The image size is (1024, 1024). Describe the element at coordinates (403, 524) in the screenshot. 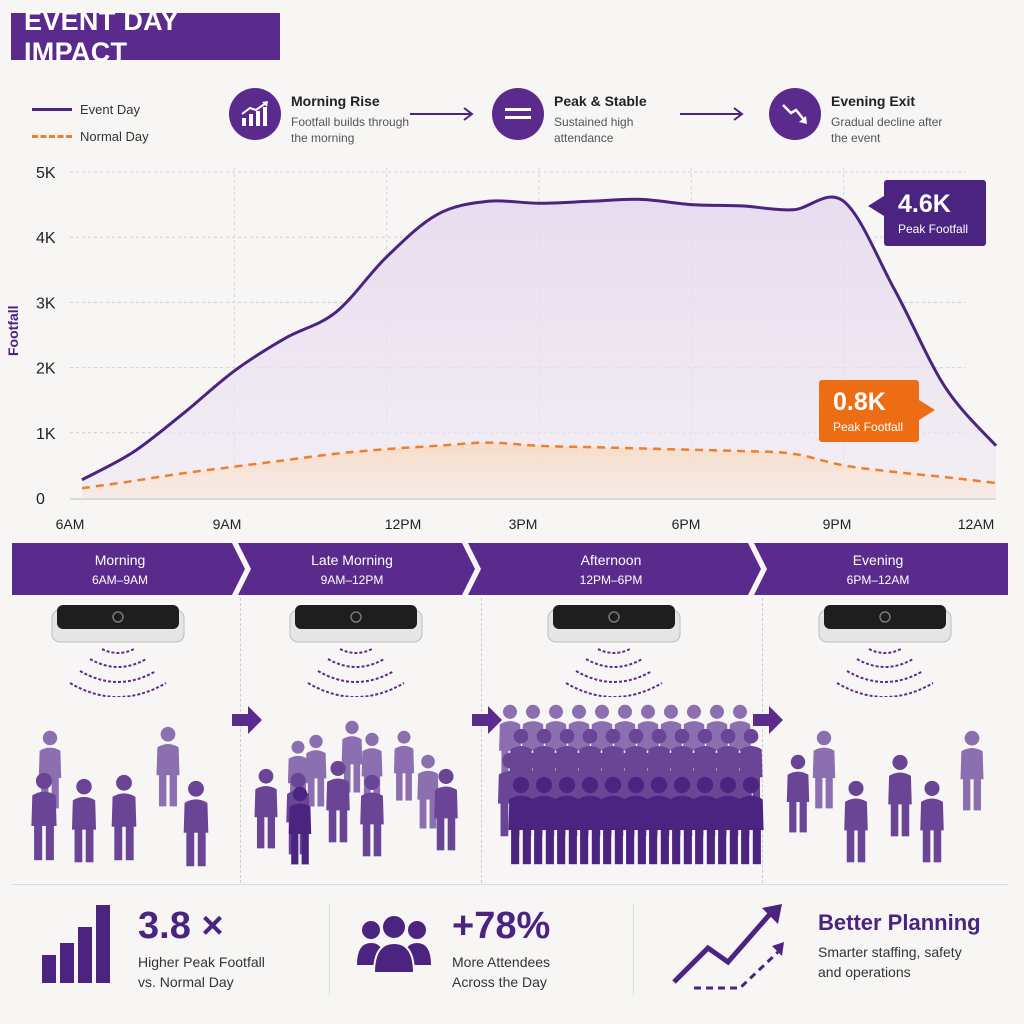

I see `x-tick-label: 12PM` at that location.